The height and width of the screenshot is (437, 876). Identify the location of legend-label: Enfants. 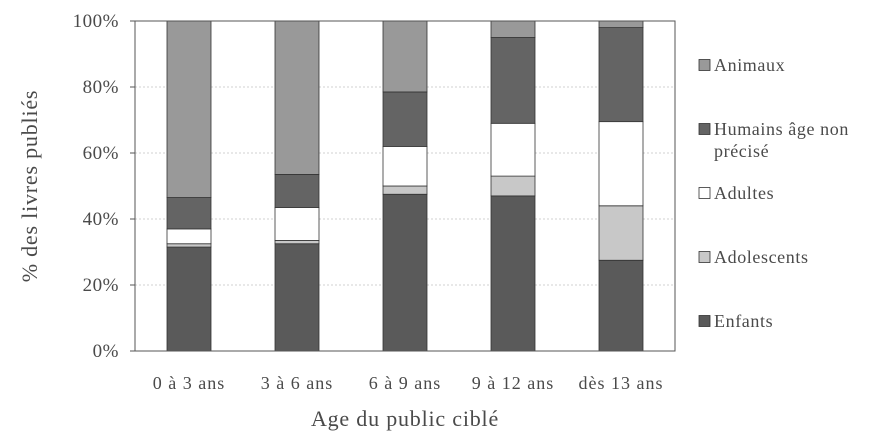
(743, 321).